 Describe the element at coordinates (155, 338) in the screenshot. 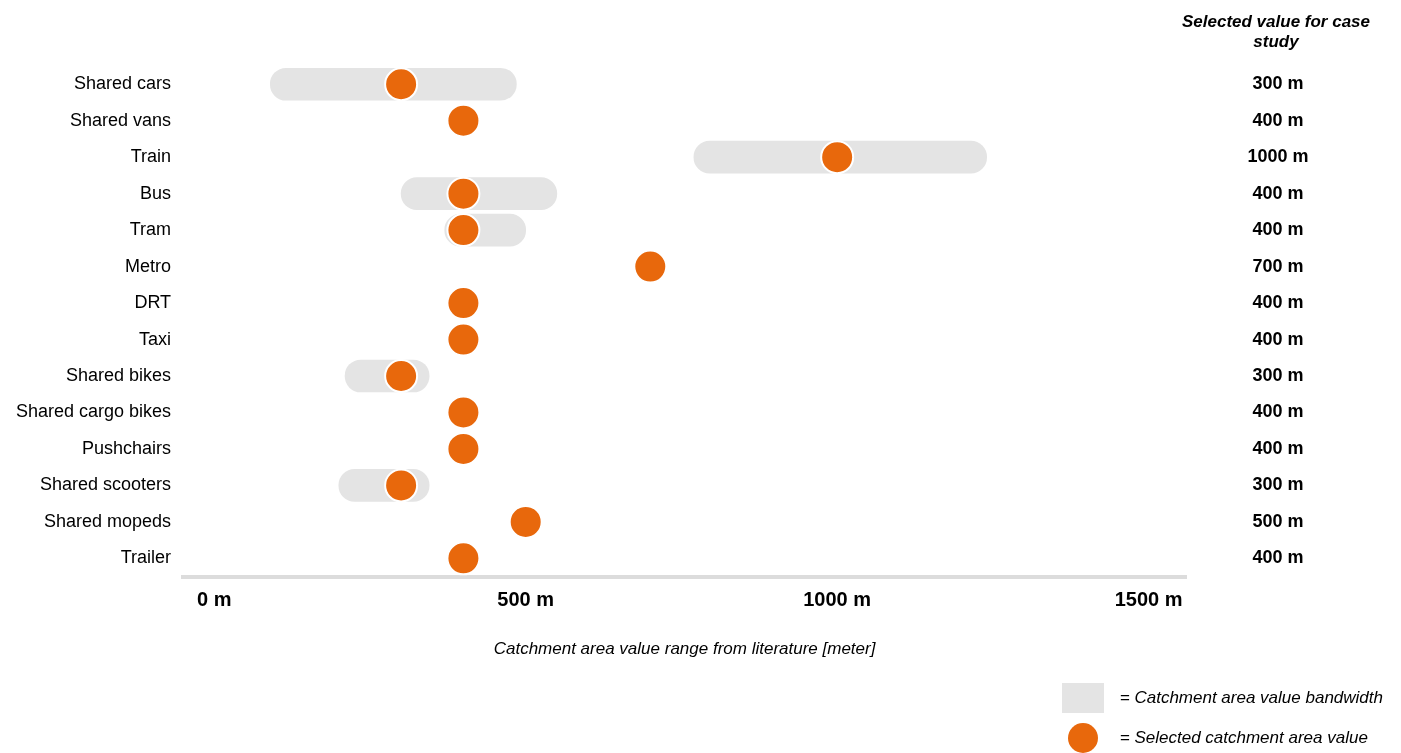

I see `y-tick-label: Taxi` at that location.